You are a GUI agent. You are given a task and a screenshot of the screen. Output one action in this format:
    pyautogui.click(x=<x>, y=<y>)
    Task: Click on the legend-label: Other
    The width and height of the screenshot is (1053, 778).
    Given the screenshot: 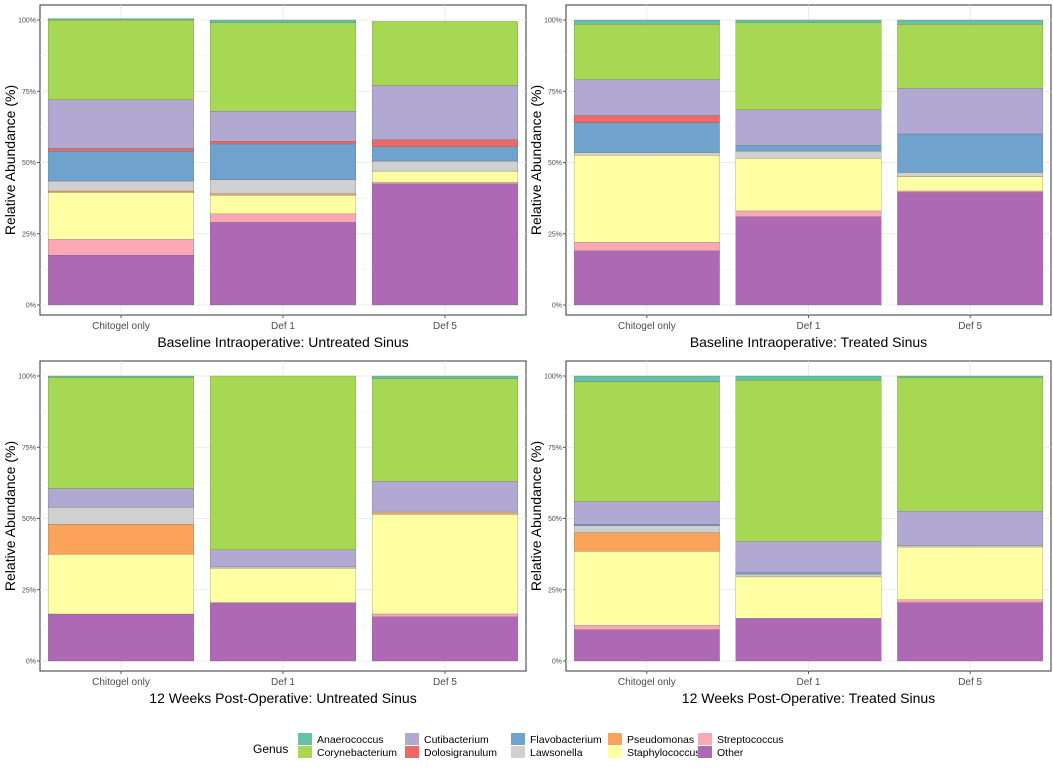 What is the action you would take?
    pyautogui.click(x=730, y=753)
    